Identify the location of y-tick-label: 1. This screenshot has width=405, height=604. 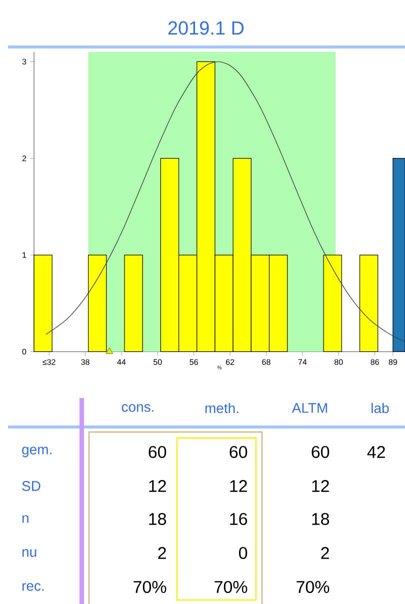
(24, 255).